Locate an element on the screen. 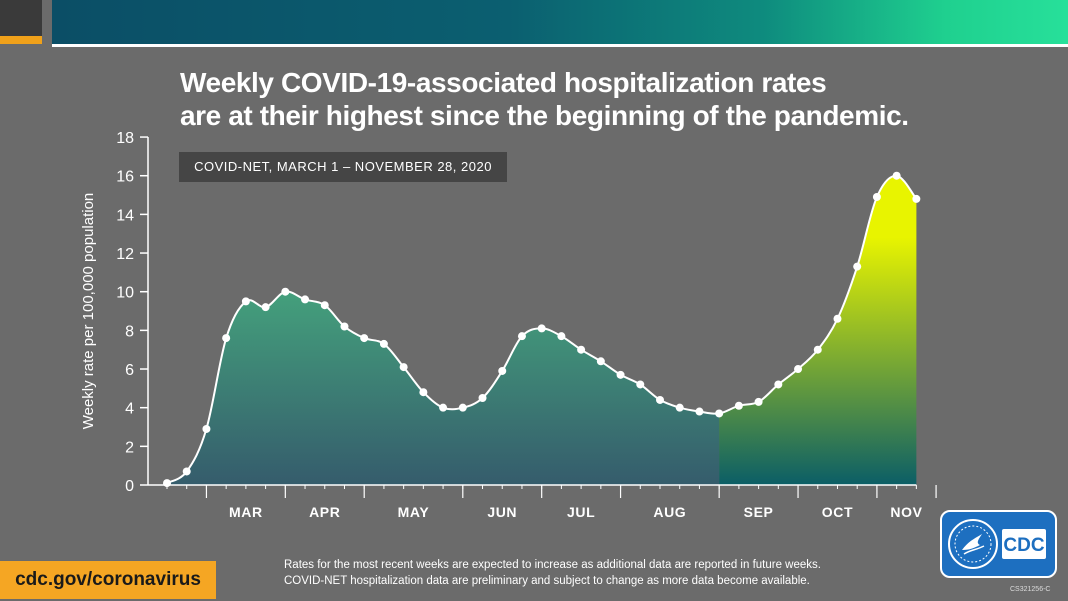  document-code: CS321256-C is located at coordinates (1030, 589).